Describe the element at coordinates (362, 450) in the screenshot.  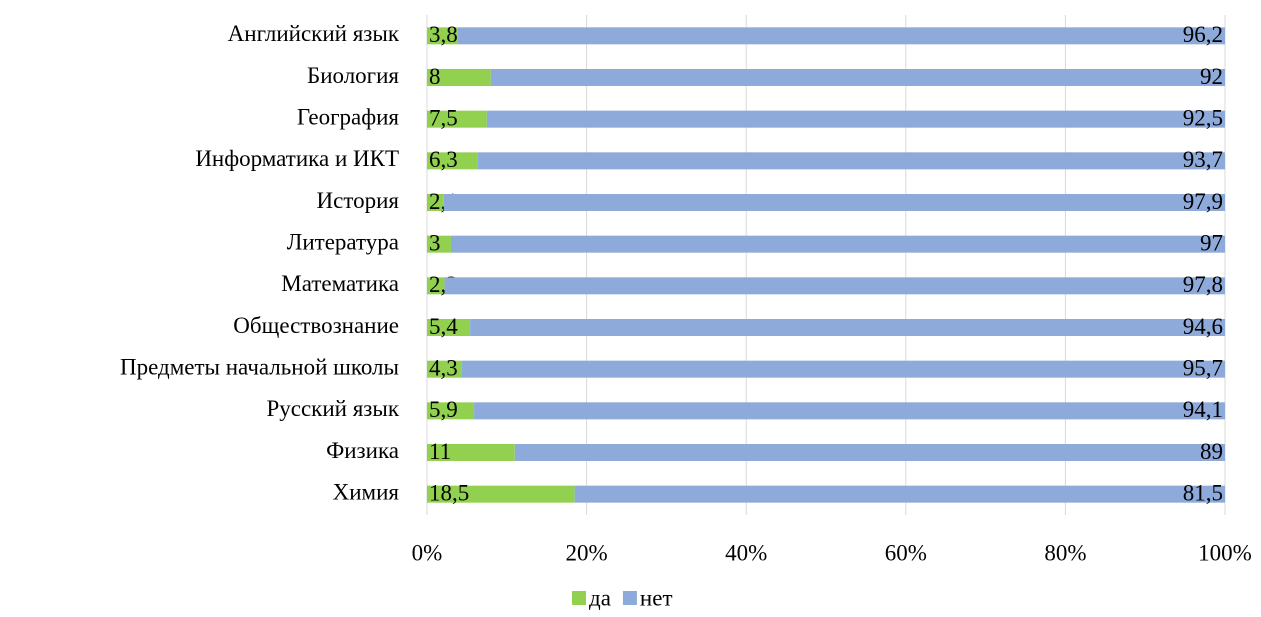
I see `y-tick-label: Физика` at that location.